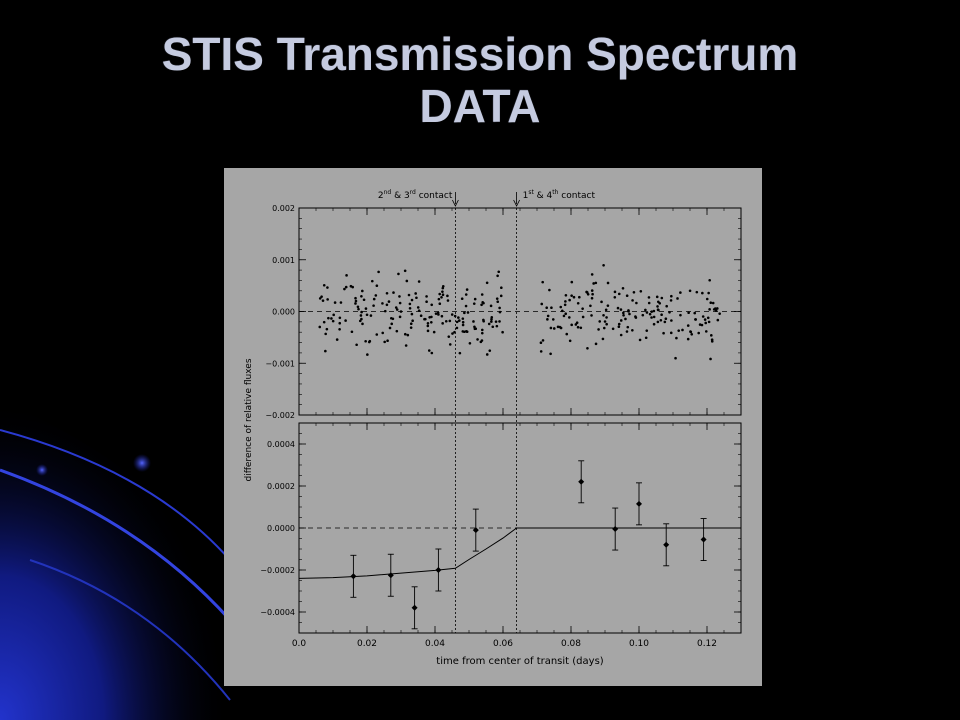 This screenshot has height=720, width=960. What do you see at coordinates (280, 363) in the screenshot?
I see `top-ytick-label: −0.001` at bounding box center [280, 363].